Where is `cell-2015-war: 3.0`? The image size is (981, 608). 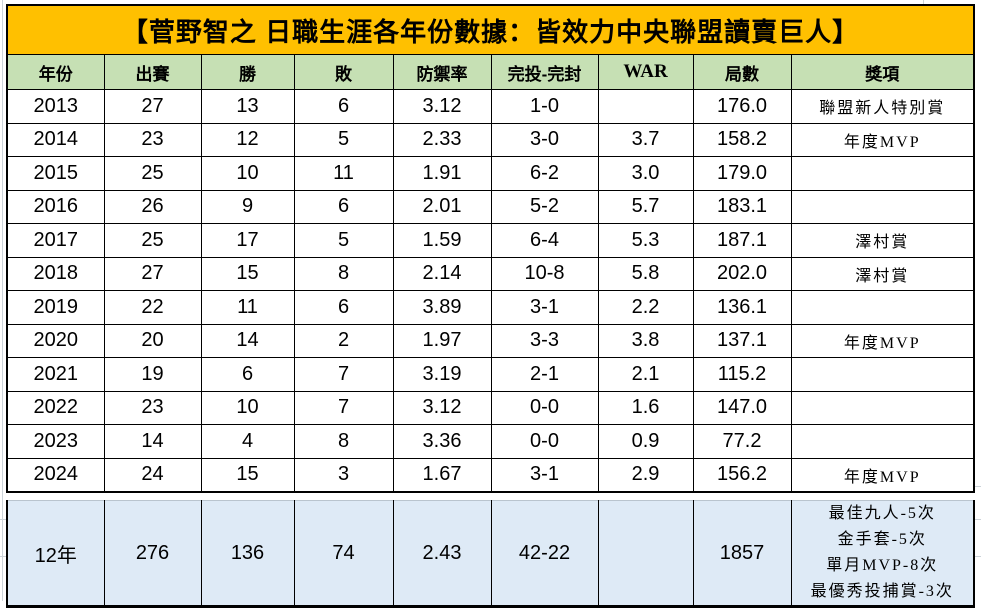 cell-2015-war: 3.0 is located at coordinates (645, 173).